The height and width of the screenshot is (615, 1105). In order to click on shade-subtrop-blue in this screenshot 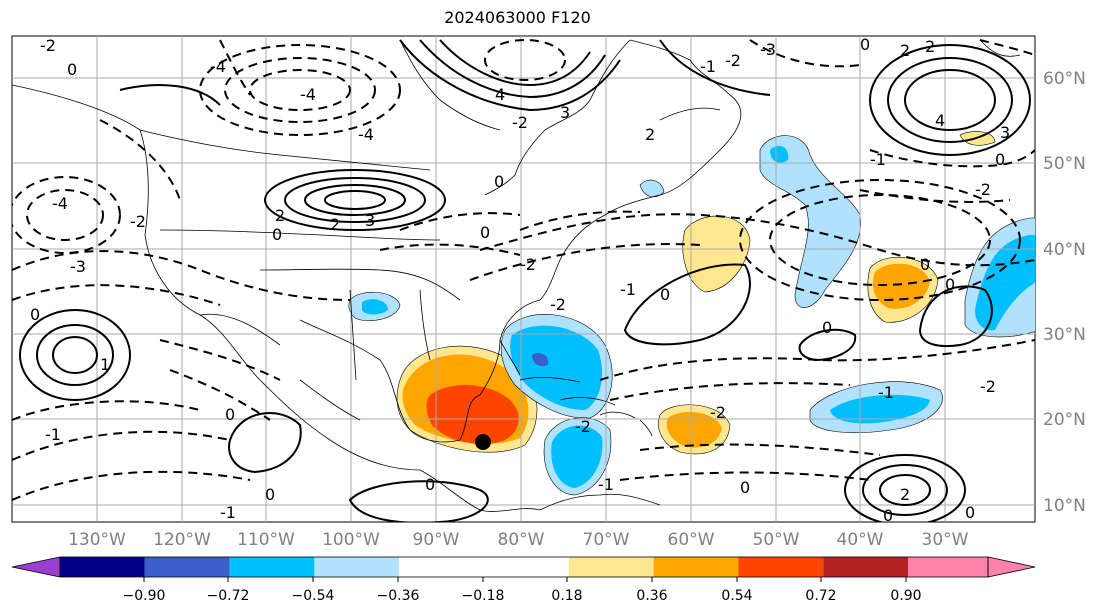, I will do `click(880, 409)`.